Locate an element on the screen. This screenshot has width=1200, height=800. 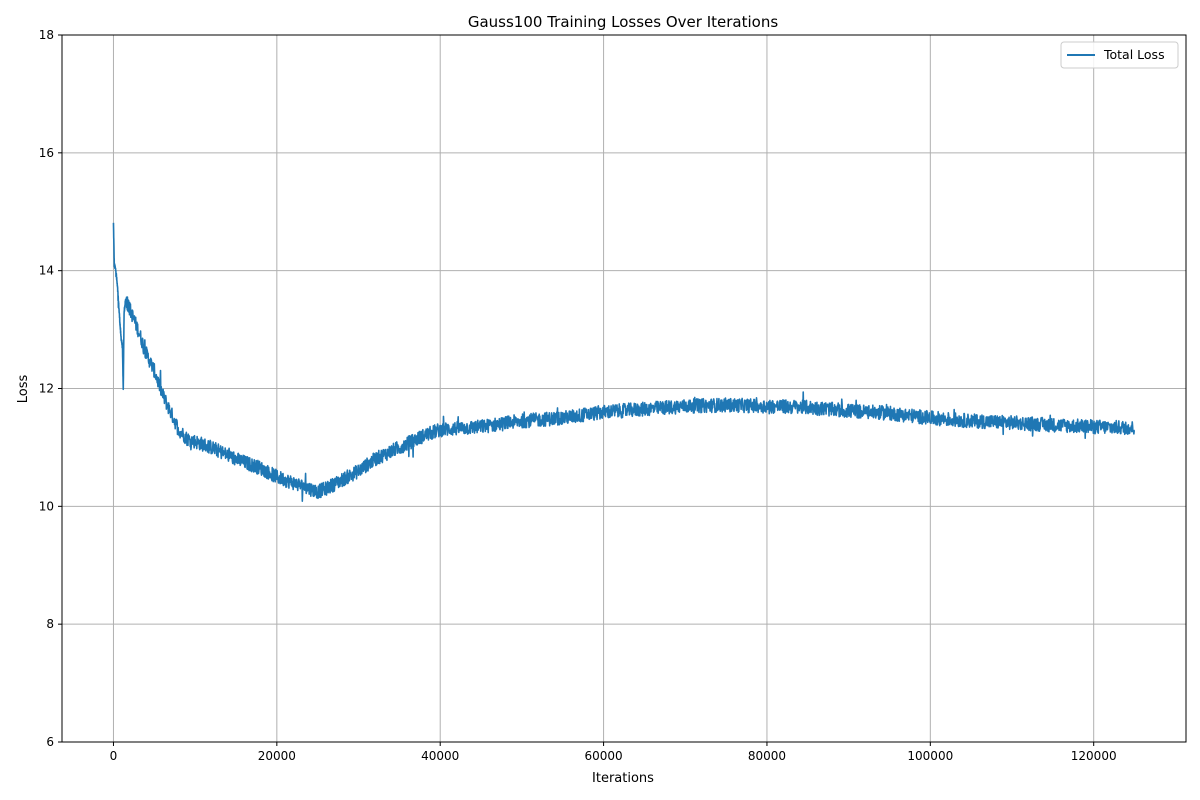
y-axis-title: Loss is located at coordinates (23, 389).